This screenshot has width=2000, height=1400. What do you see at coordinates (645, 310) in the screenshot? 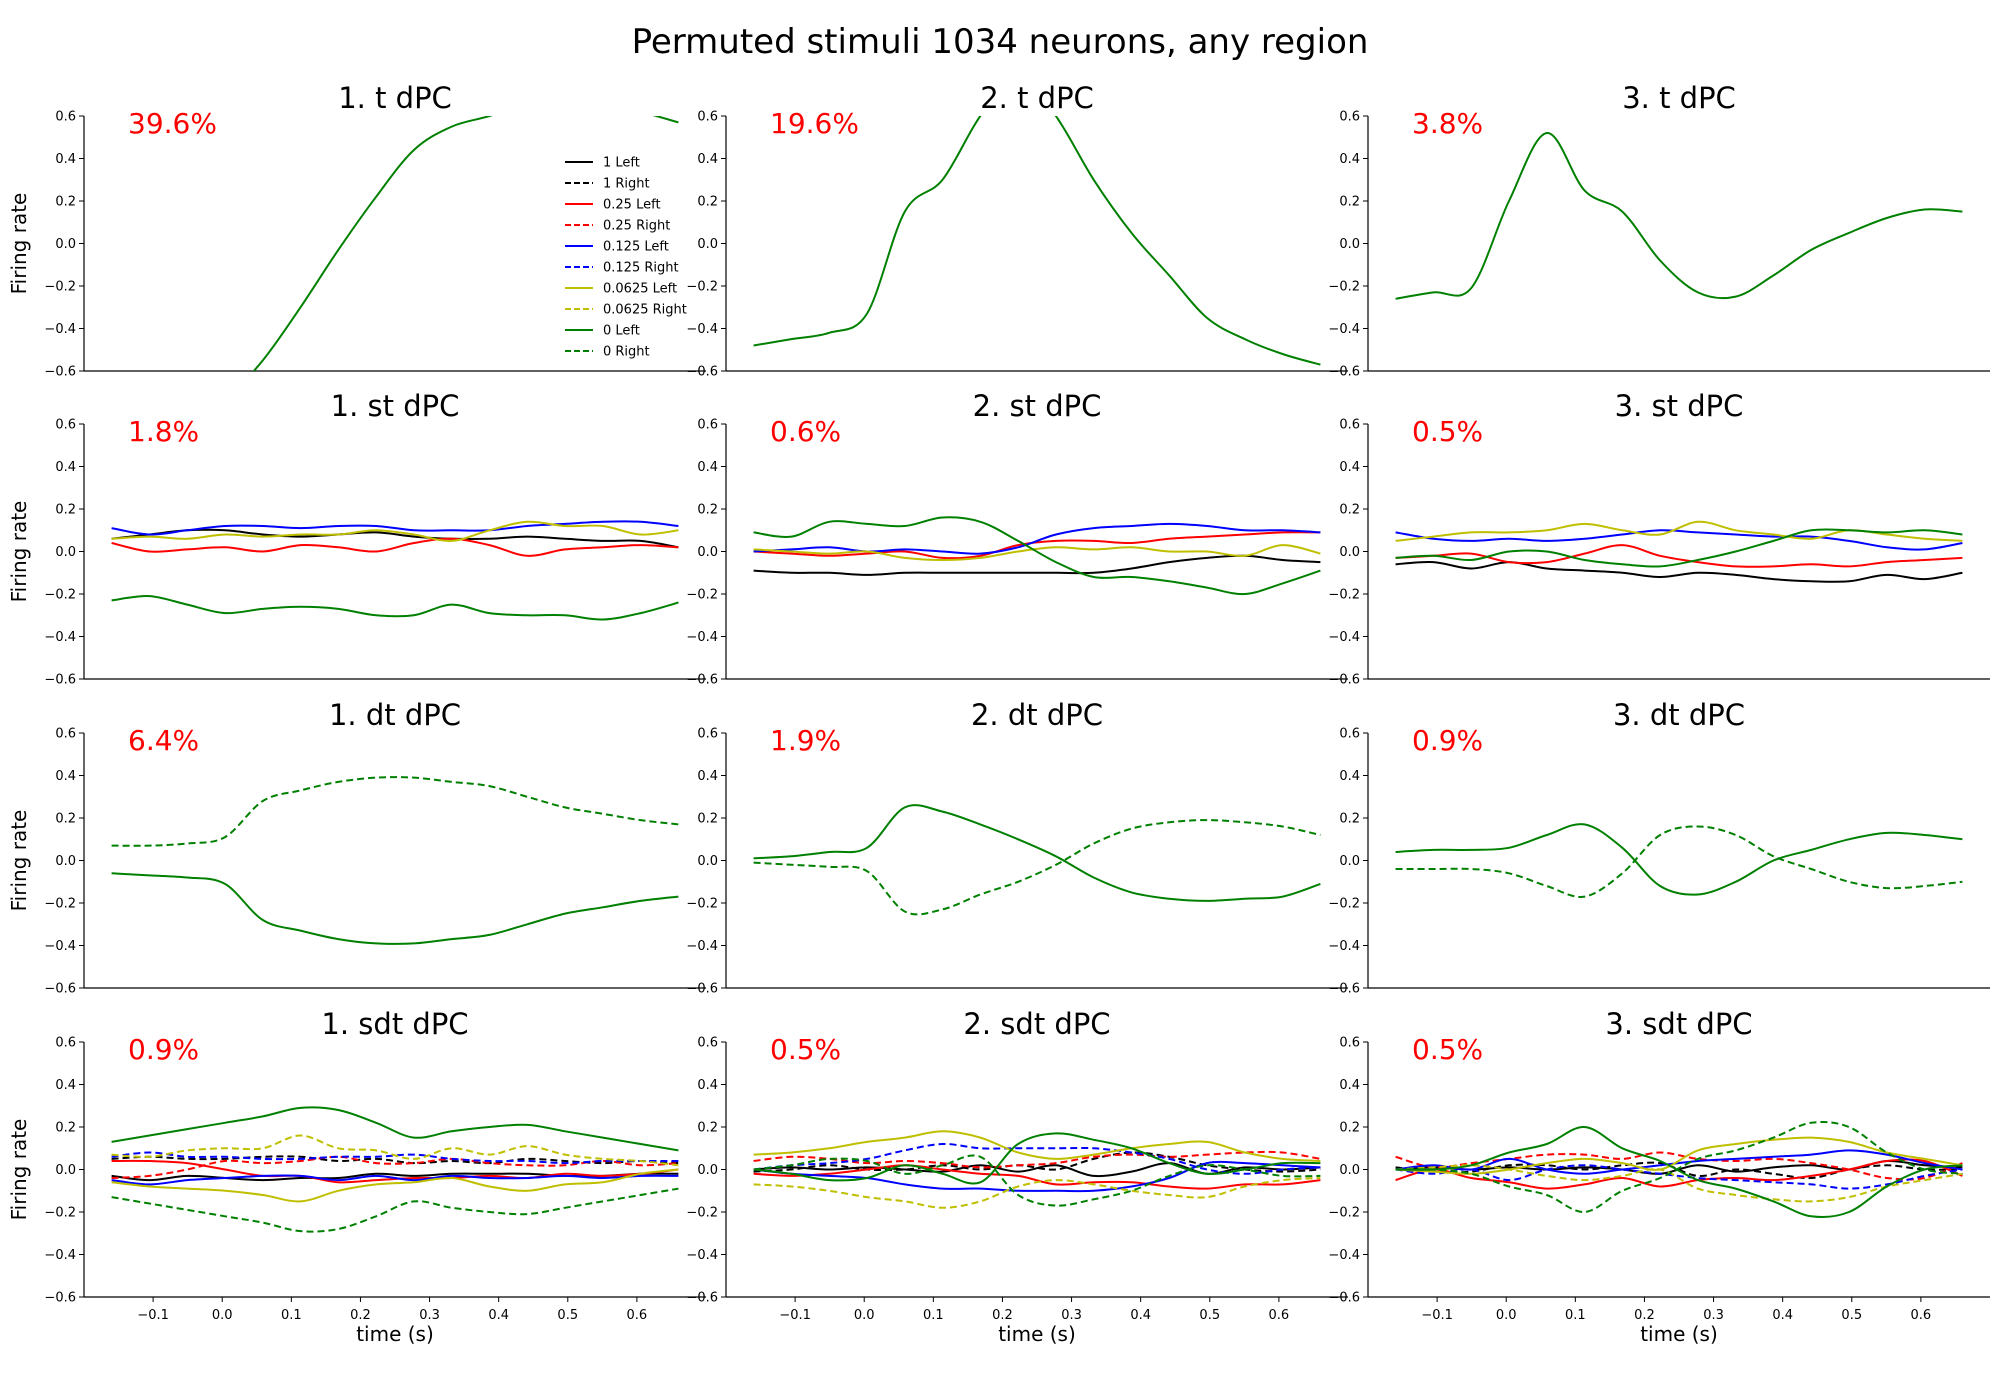
I see `legend-label: 0.0625 Right` at bounding box center [645, 310].